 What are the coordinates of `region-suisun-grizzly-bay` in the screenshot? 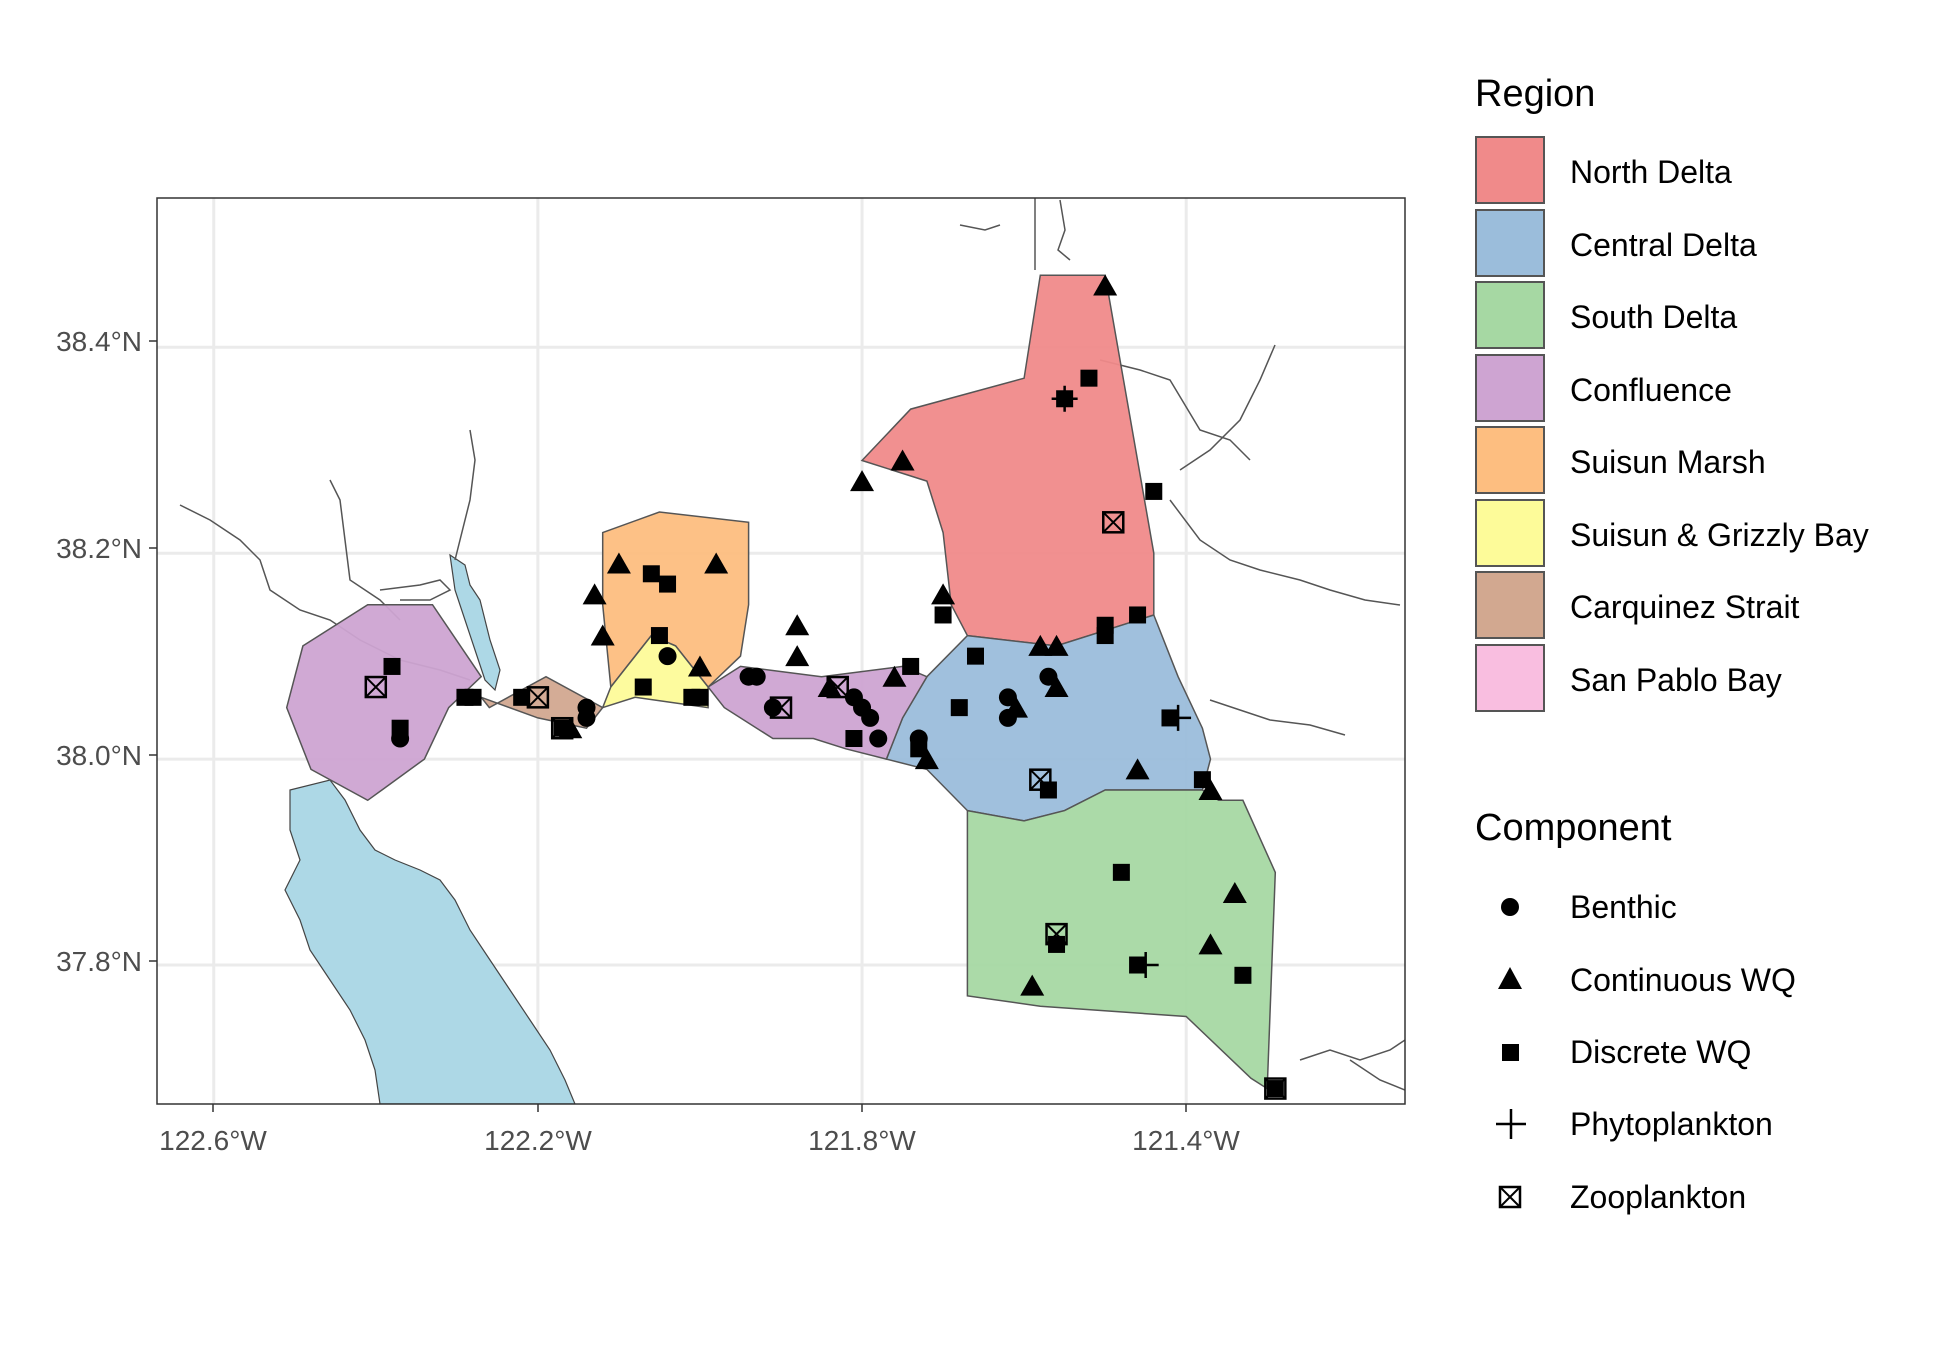 It's located at (655, 671).